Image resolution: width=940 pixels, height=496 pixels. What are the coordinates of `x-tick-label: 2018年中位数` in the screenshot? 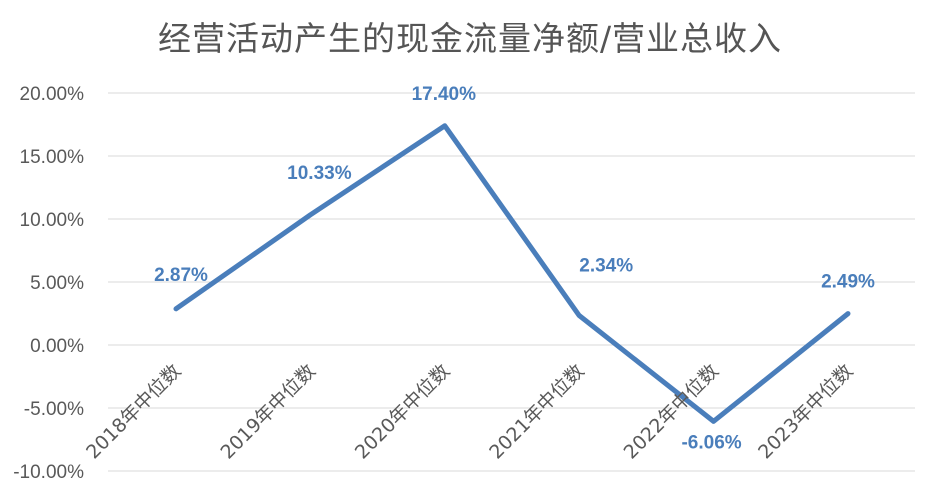 It's located at (133, 411).